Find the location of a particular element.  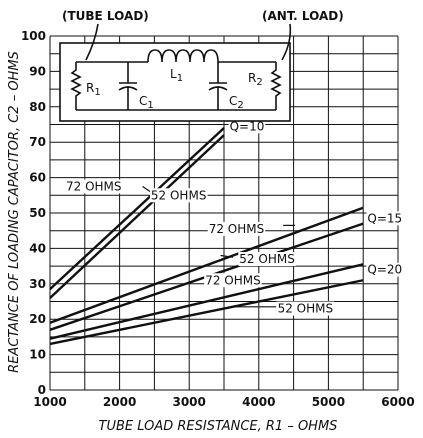

ant-load-label: (ANT. LOAD) is located at coordinates (303, 16).